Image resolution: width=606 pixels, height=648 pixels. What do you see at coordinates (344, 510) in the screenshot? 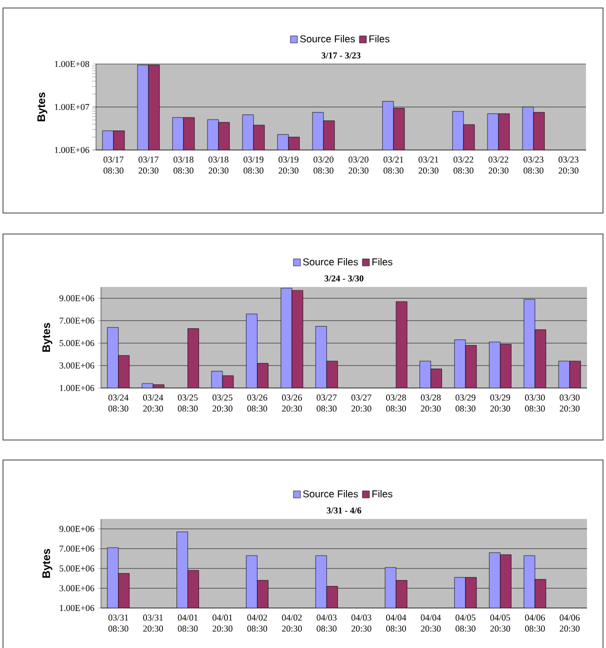
I see `chart-title: 3/31 - 4/6` at bounding box center [344, 510].